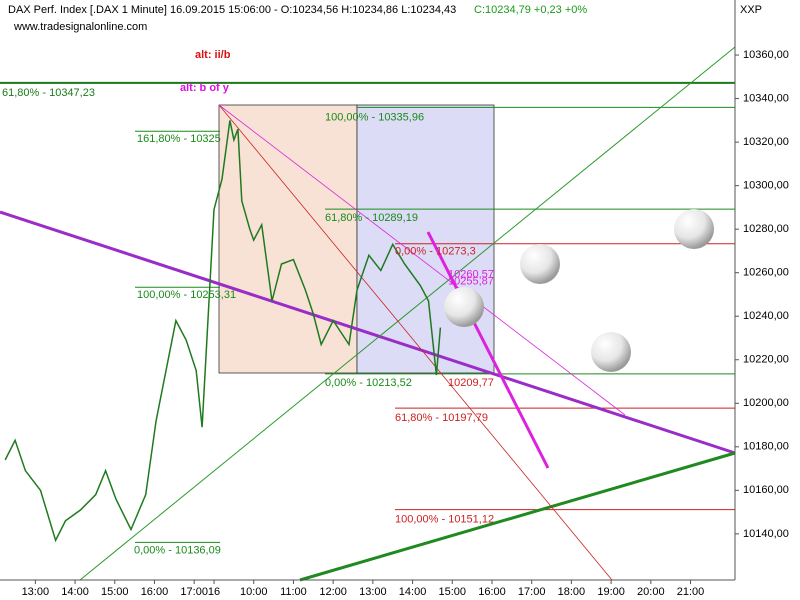 This screenshot has height=600, width=800. Describe the element at coordinates (766, 490) in the screenshot. I see `y-tick-label: 10160,00` at that location.